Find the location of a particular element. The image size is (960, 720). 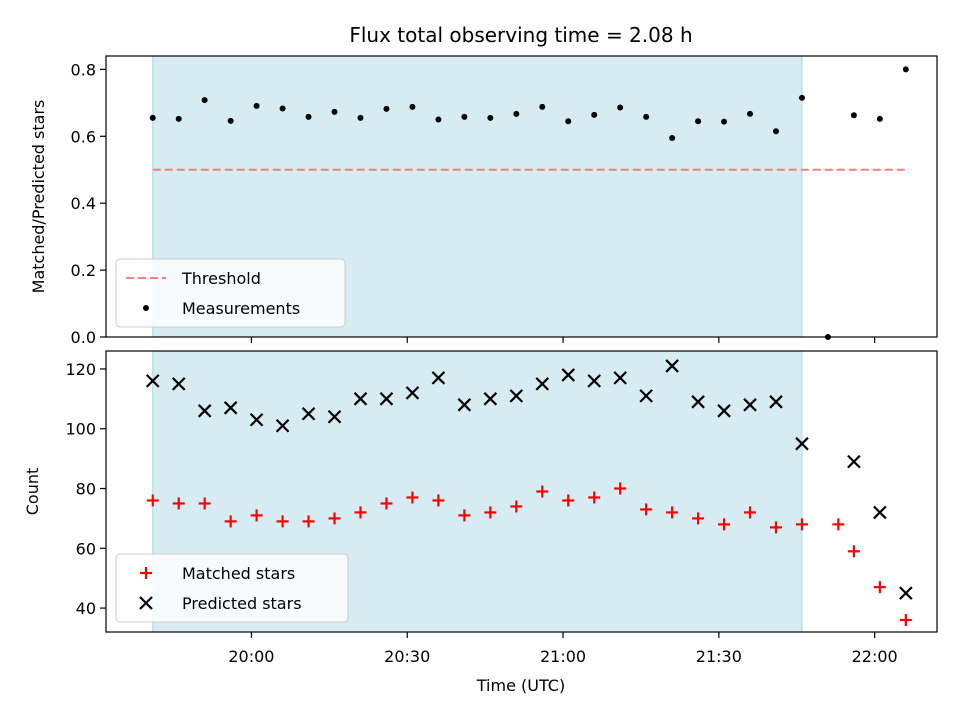

count-series-1-point-23-b is located at coordinates (750, 405).